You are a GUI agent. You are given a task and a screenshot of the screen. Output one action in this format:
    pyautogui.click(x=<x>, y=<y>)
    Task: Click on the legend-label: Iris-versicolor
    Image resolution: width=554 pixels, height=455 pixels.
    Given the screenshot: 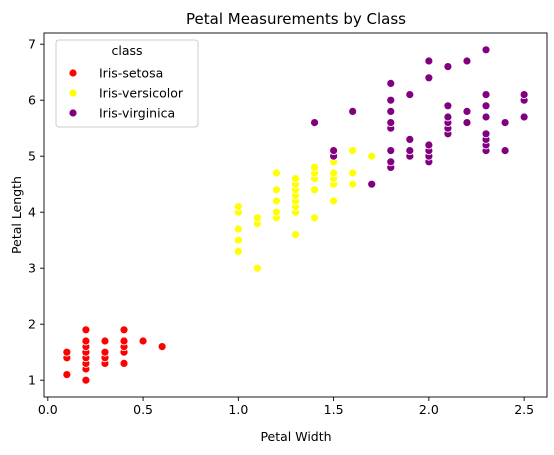 What is the action you would take?
    pyautogui.click(x=141, y=93)
    